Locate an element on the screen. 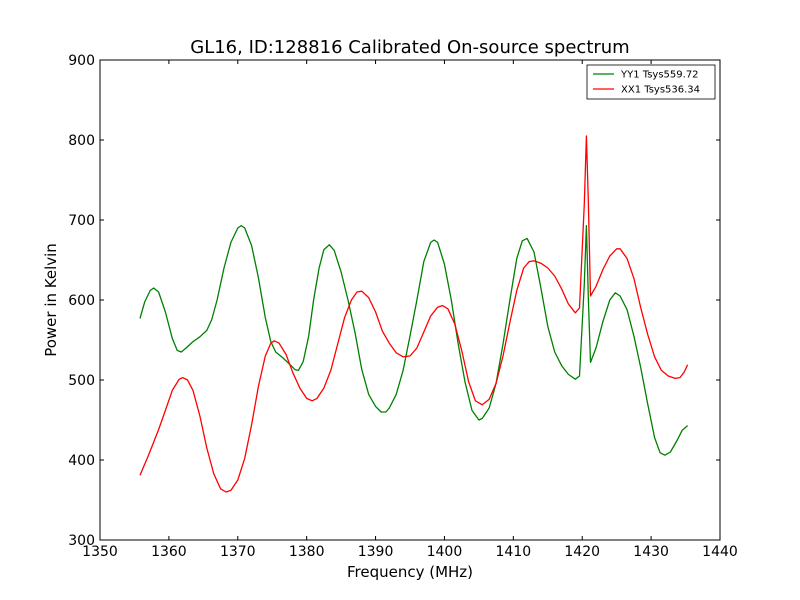 This screenshot has width=800, height=600. x-axis-label: Frequency (MHz) is located at coordinates (410, 572).